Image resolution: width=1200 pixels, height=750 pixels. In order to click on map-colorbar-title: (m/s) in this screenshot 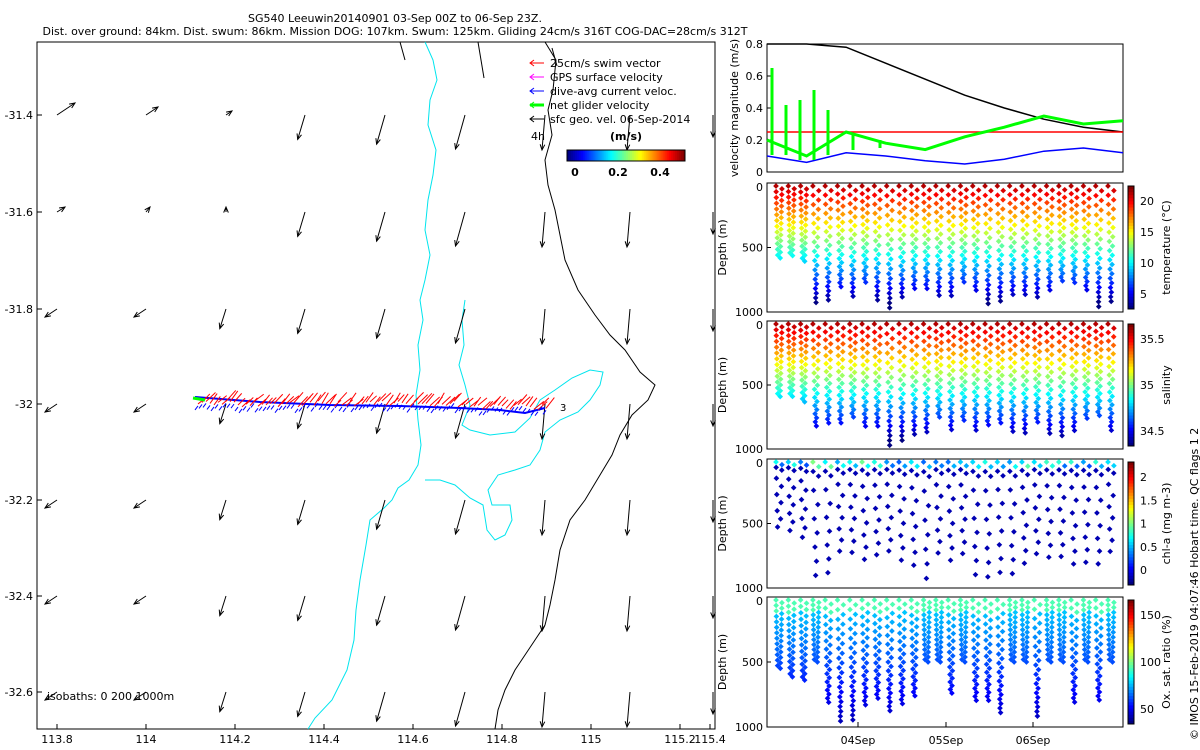, I will do `click(626, 136)`.